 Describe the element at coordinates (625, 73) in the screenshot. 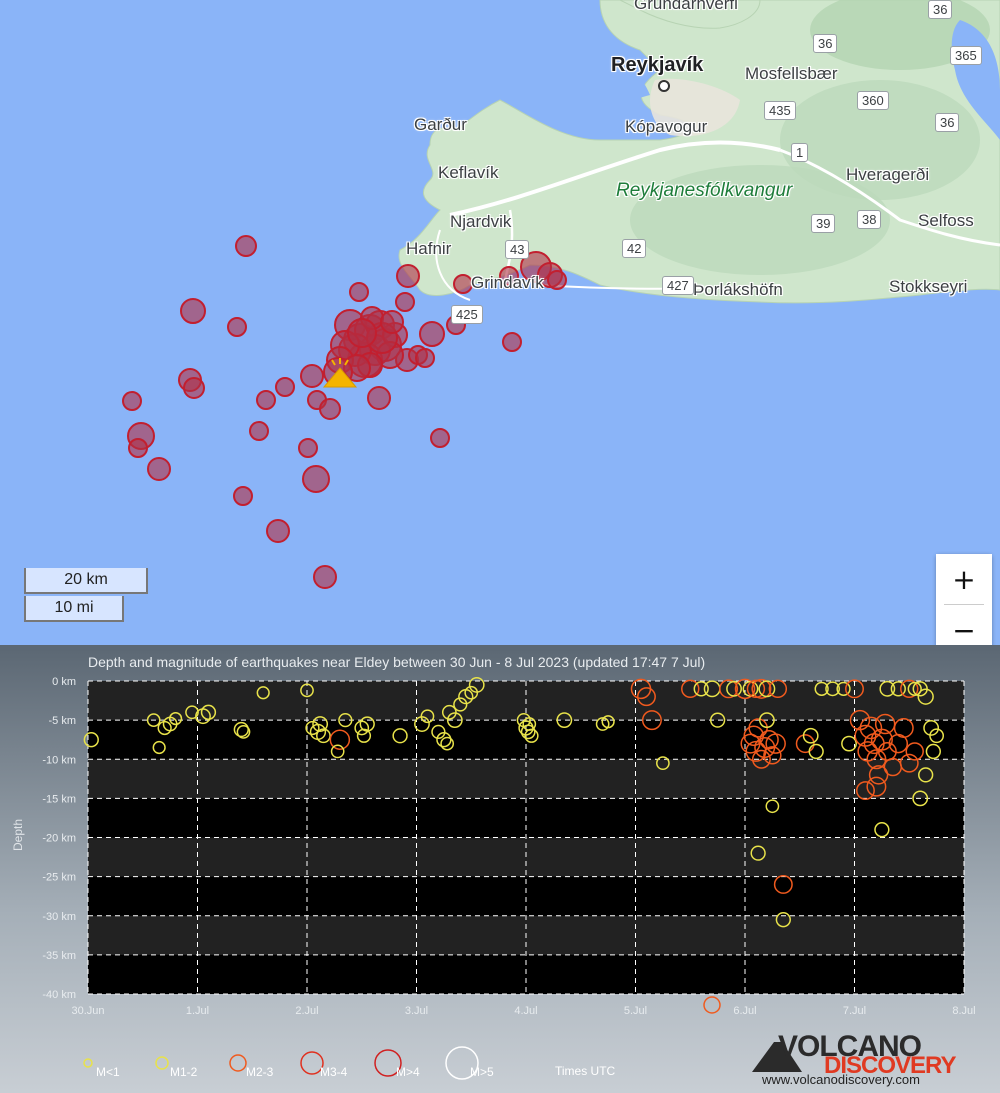

I see `bay-reykjavik` at that location.